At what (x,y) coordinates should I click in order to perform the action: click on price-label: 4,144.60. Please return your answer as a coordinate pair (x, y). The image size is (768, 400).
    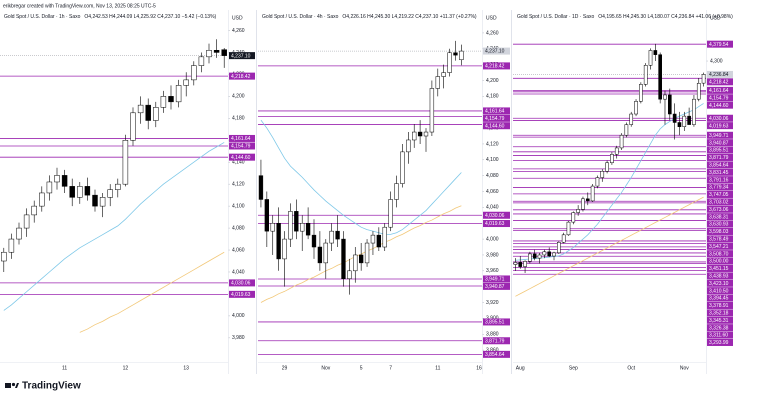
    Looking at the image, I should click on (495, 126).